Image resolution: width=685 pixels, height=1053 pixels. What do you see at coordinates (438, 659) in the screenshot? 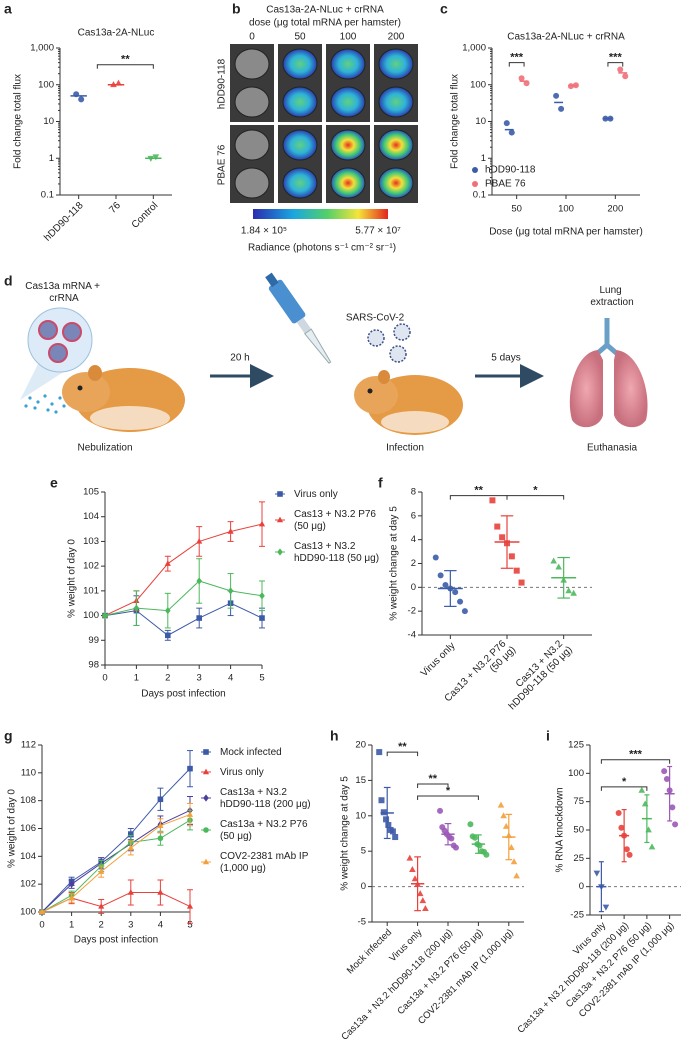
I see `x-tick-label: Virus only` at bounding box center [438, 659].